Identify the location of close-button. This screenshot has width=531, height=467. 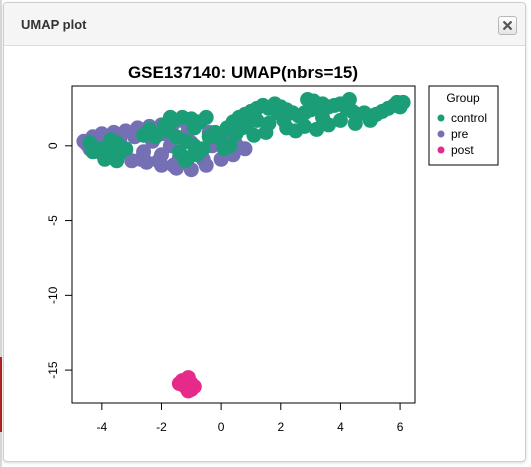
(507, 25).